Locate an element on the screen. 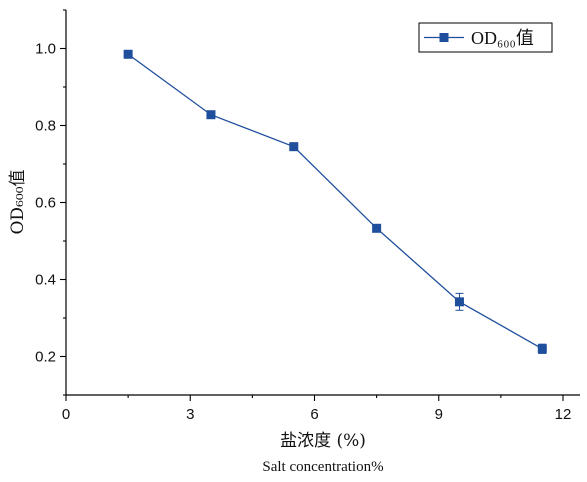  y-axis-label: OD₆₀₀值 is located at coordinates (18, 201).